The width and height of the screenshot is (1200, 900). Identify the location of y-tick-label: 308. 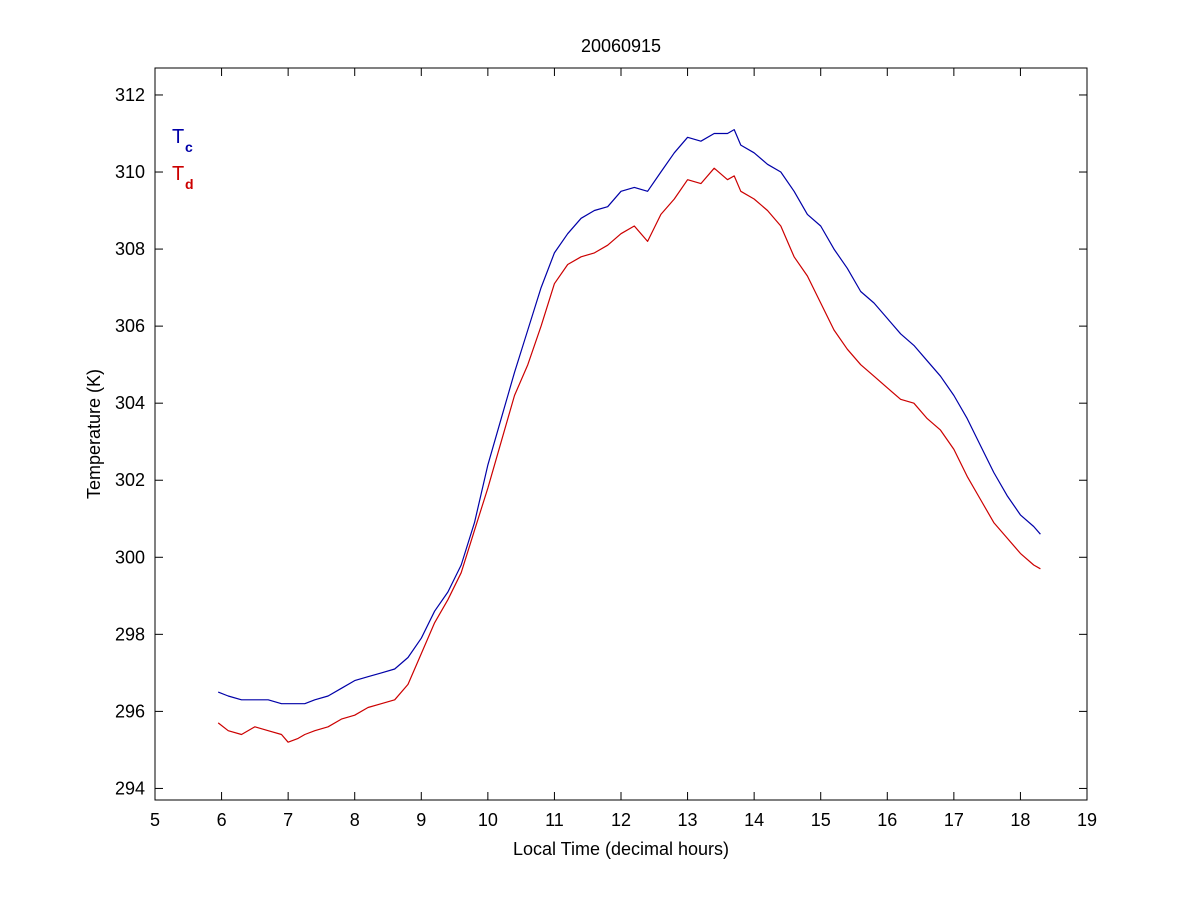
(130, 249).